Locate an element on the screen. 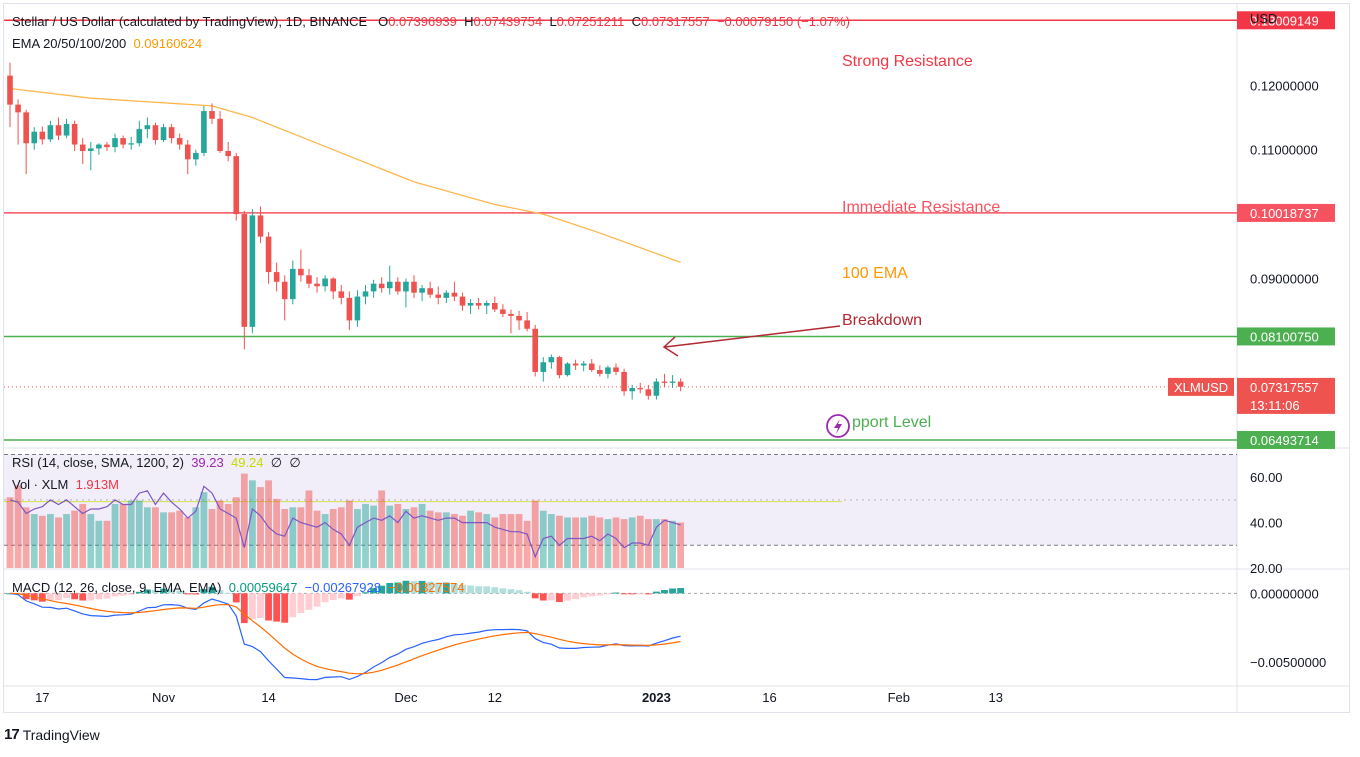 The height and width of the screenshot is (757, 1360). time-tick-label: 12 is located at coordinates (495, 697).